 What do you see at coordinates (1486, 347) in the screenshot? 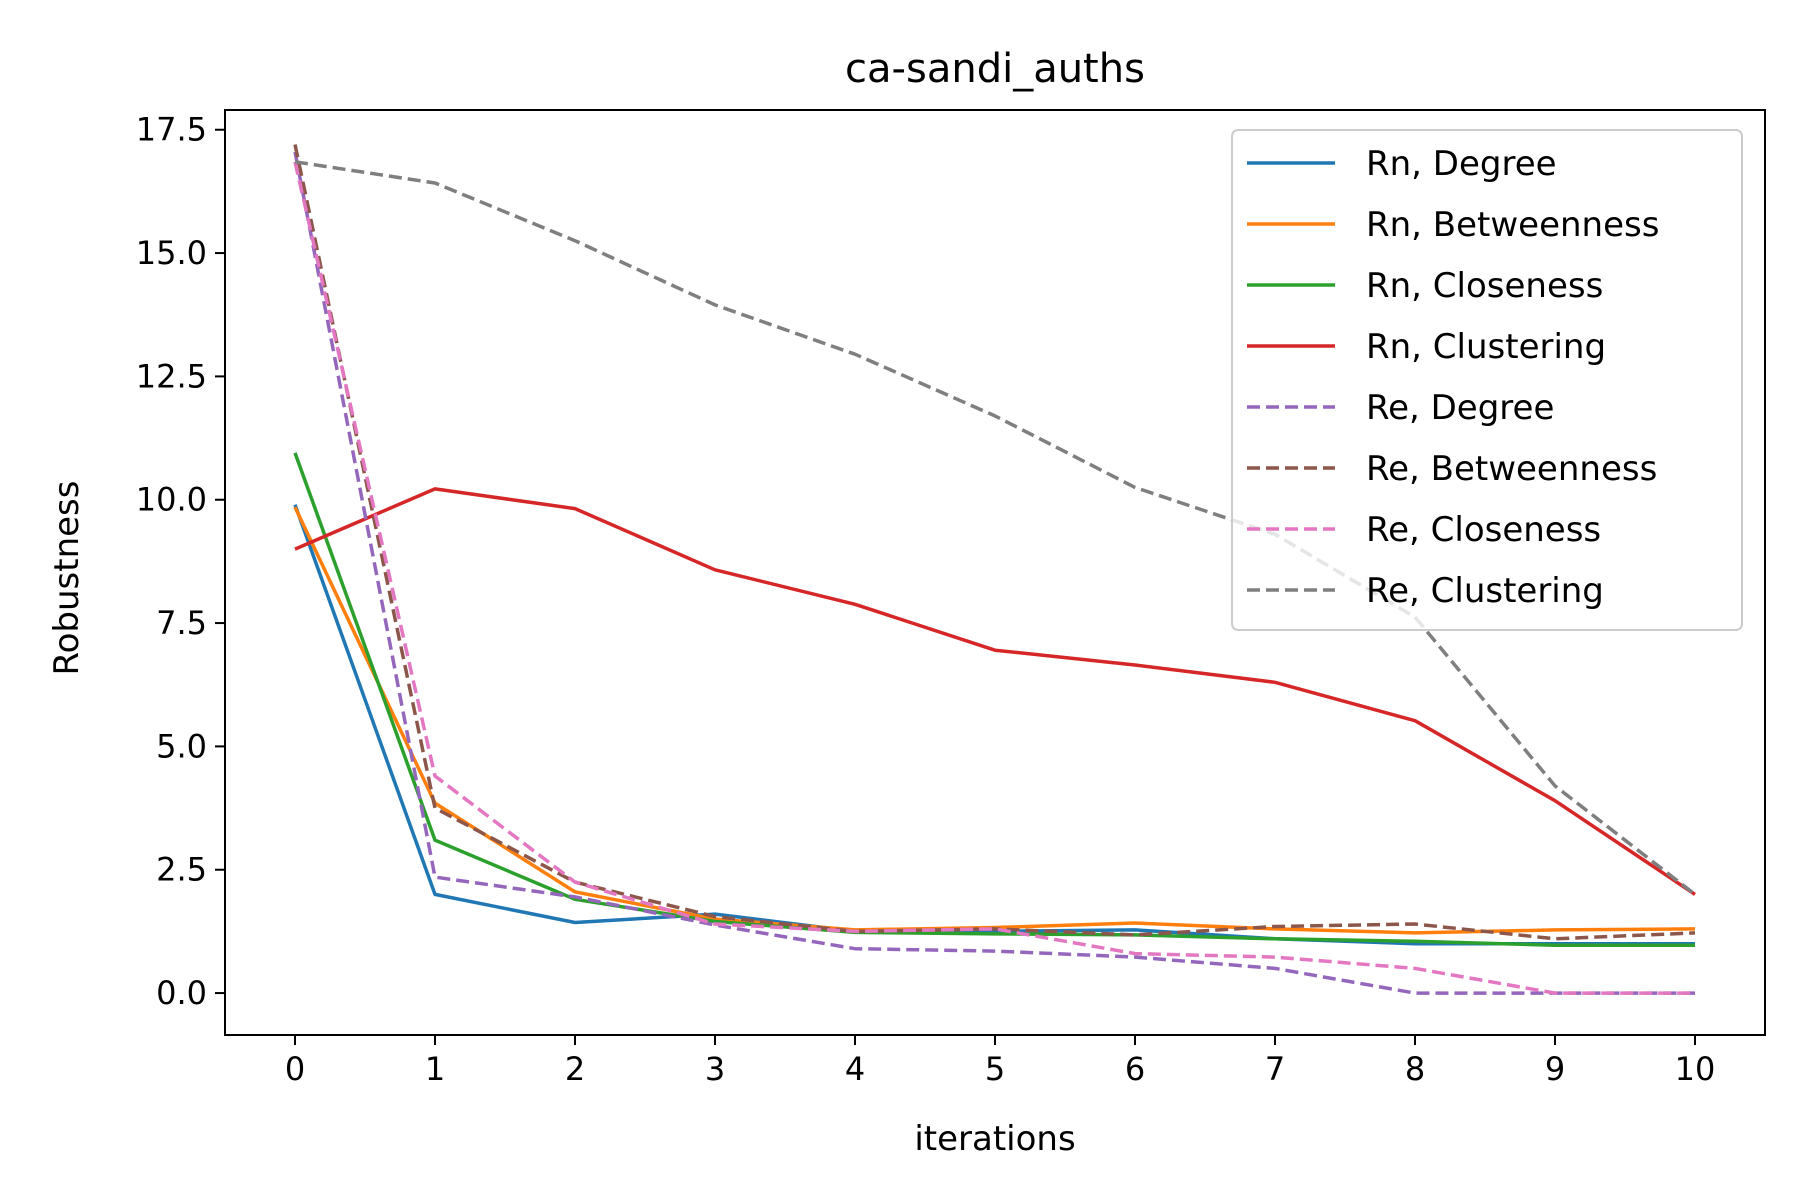
I see `legend-label: Rn, Clustering` at bounding box center [1486, 347].